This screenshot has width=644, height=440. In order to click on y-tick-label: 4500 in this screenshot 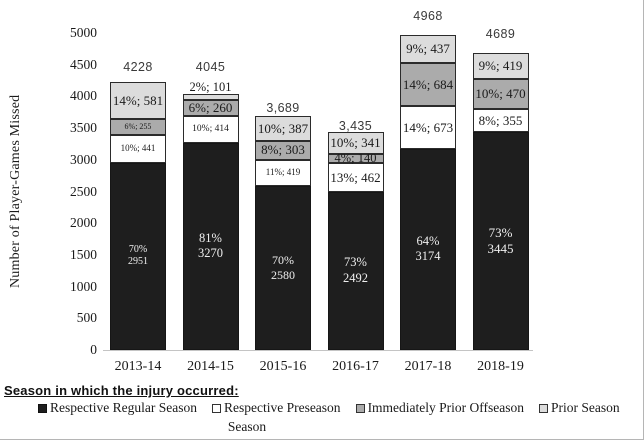, I will do `click(83, 64)`.